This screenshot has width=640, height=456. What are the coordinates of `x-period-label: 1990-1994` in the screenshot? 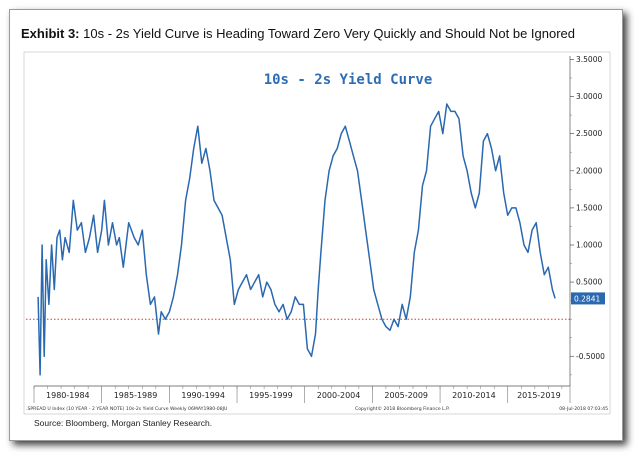 It's located at (203, 395).